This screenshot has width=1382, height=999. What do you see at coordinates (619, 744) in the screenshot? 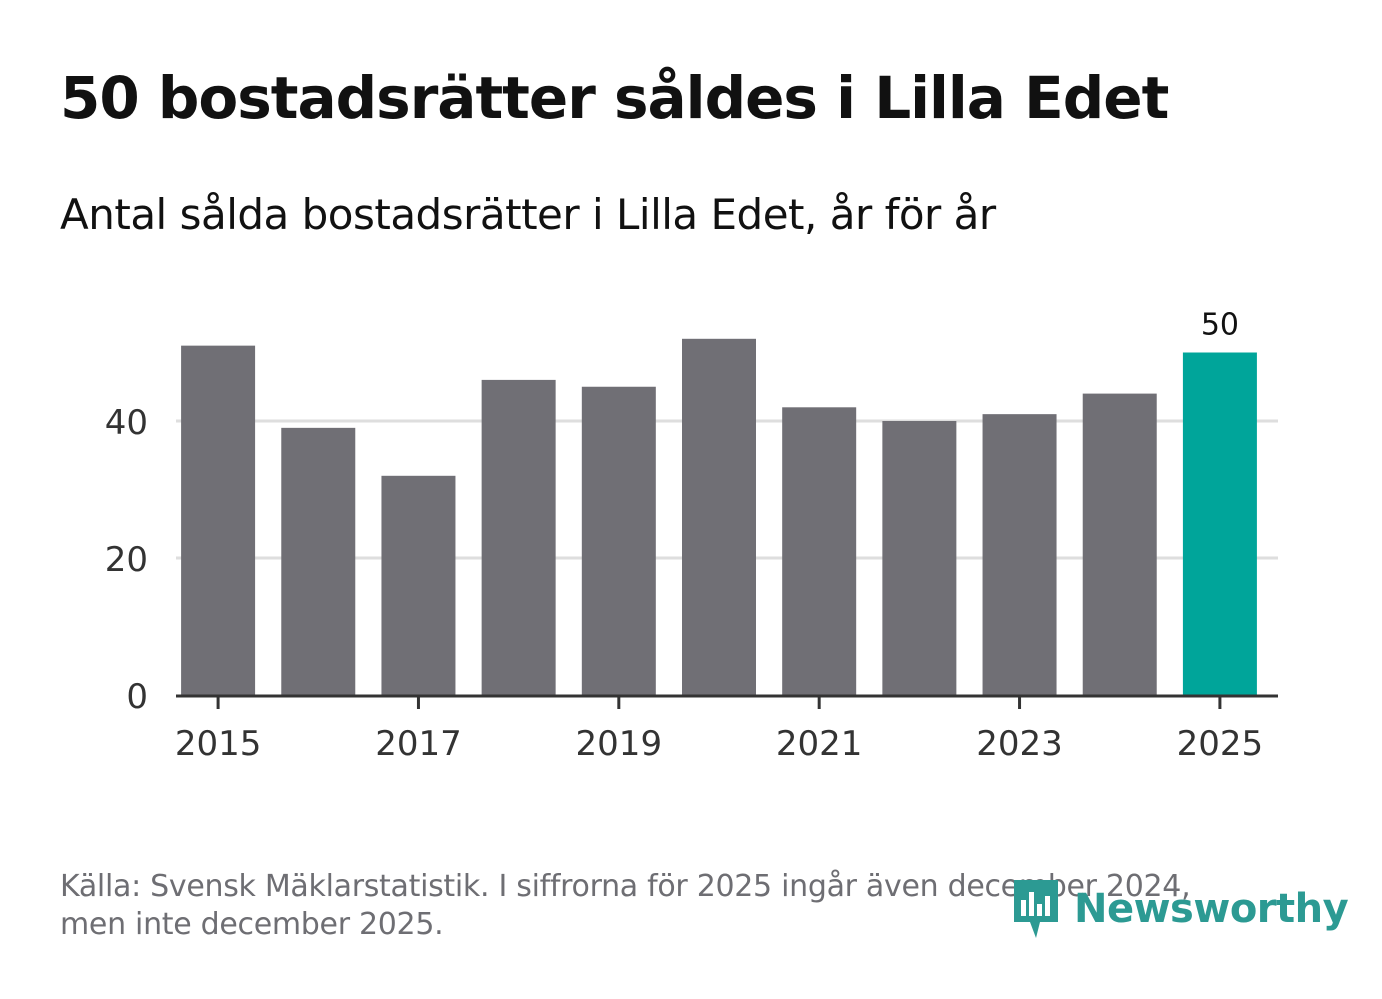
I see `x-tick-label: 2019` at bounding box center [619, 744].